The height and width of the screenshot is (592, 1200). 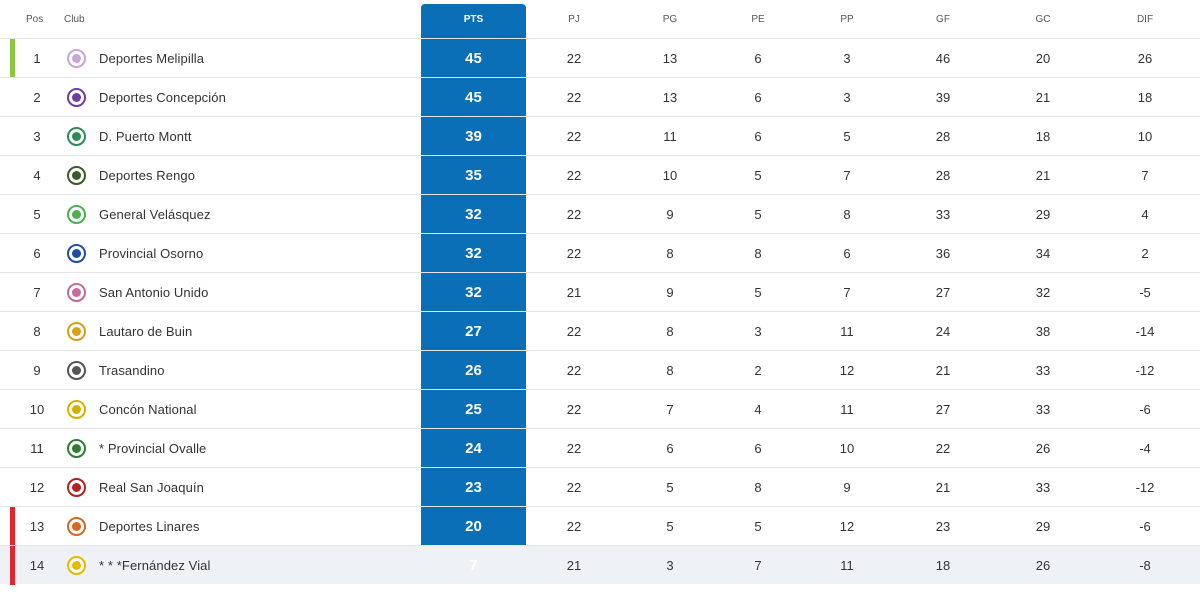 What do you see at coordinates (600, 526) in the screenshot?
I see `table-row: 13 Deportes Linares 20 22 5 5 12 23 29 -6` at bounding box center [600, 526].